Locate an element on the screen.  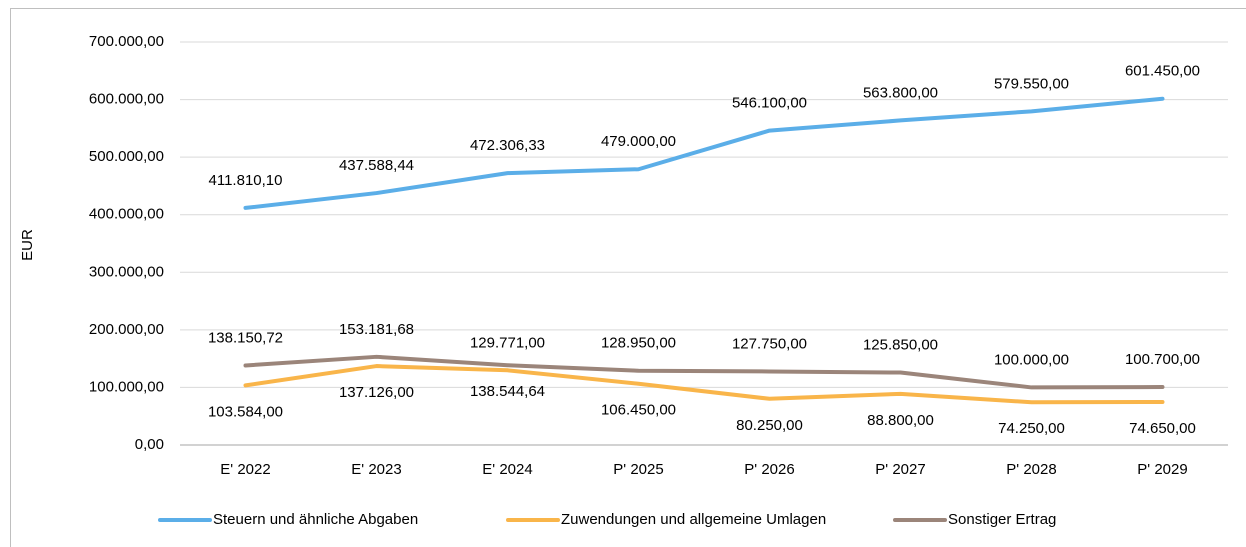
data-label: 127.750,00 is located at coordinates (769, 343).